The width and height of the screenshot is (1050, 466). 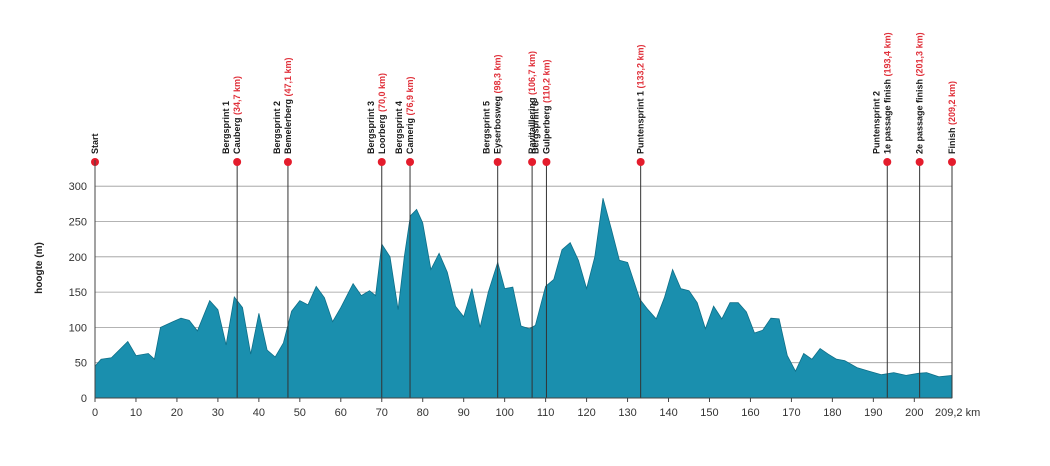 I want to click on x-tick-label-110: 110, so click(x=546, y=413).